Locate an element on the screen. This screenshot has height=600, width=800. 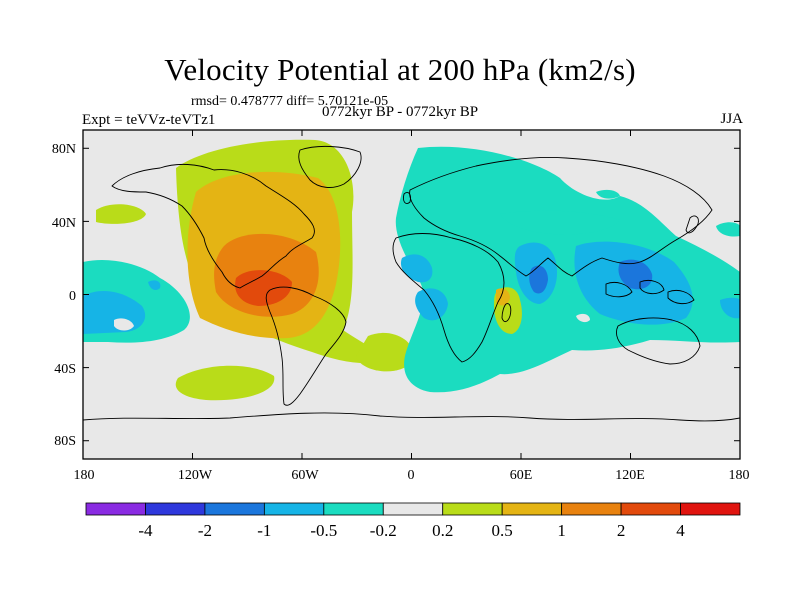
lon-tick-label: 120E is located at coordinates (630, 475).